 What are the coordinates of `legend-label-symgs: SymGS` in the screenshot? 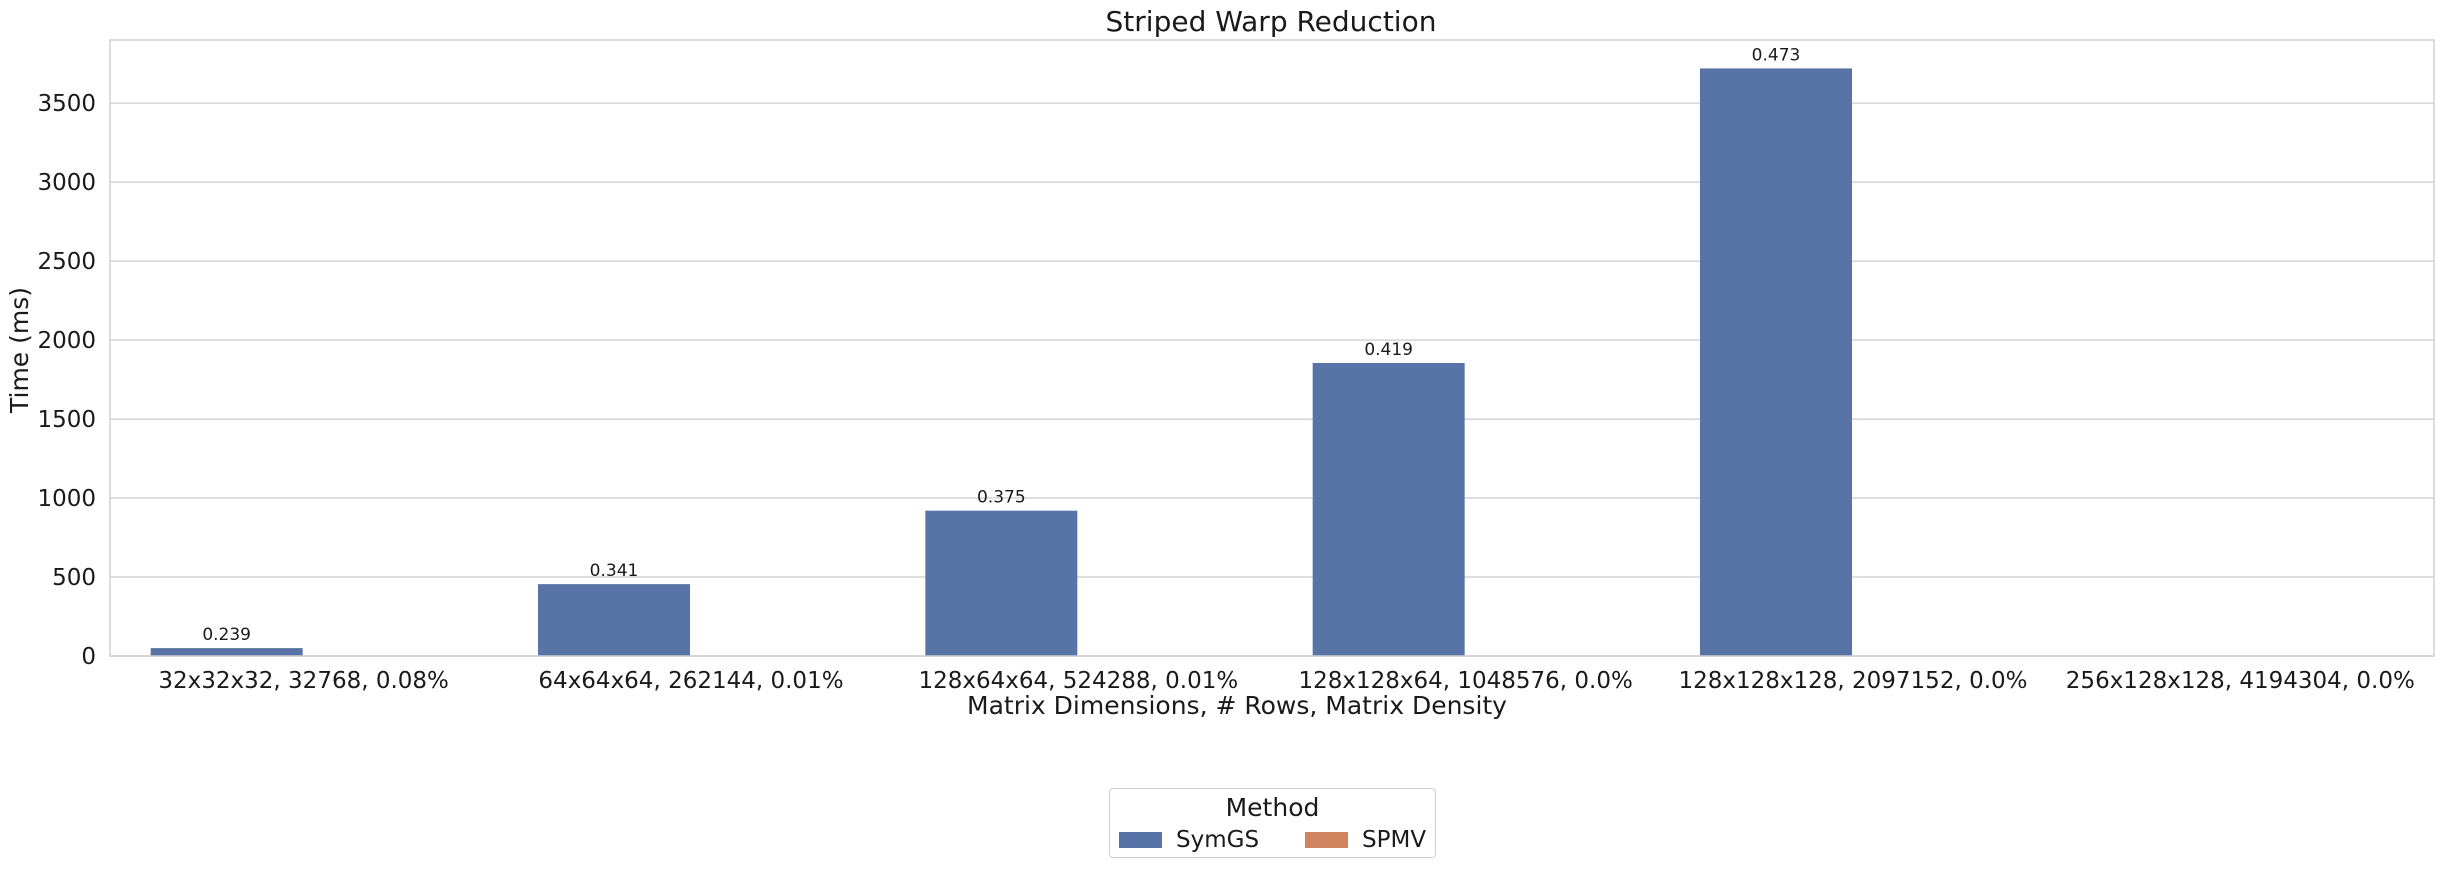 It's located at (1218, 840).